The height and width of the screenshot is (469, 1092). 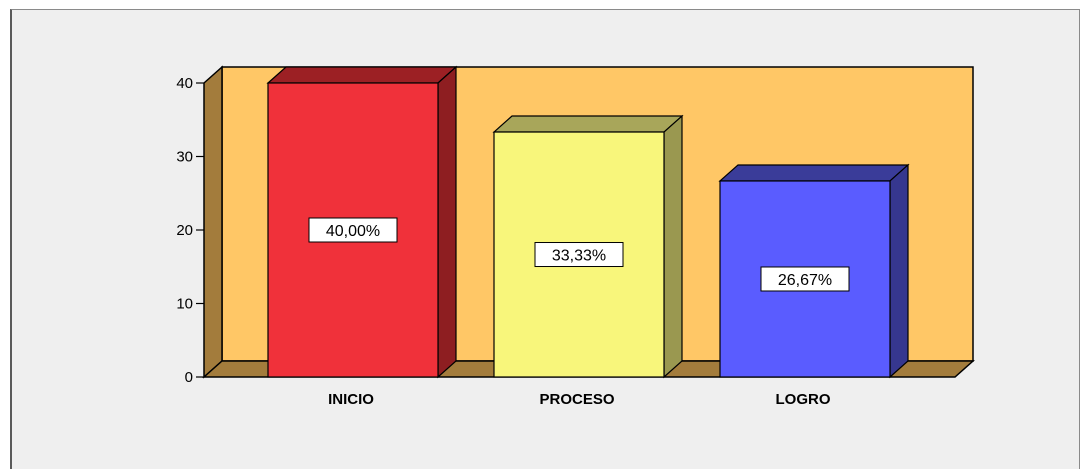 What do you see at coordinates (184, 304) in the screenshot?
I see `y-tick-label: 10` at bounding box center [184, 304].